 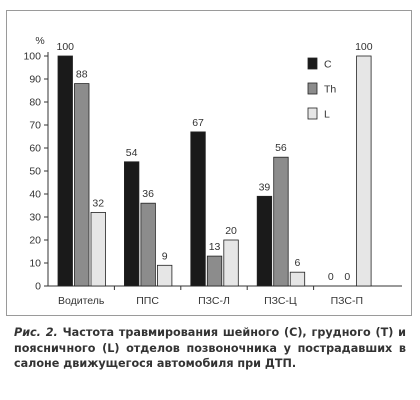 What do you see at coordinates (35, 218) in the screenshot?
I see `y-tick-label: 30` at bounding box center [35, 218].